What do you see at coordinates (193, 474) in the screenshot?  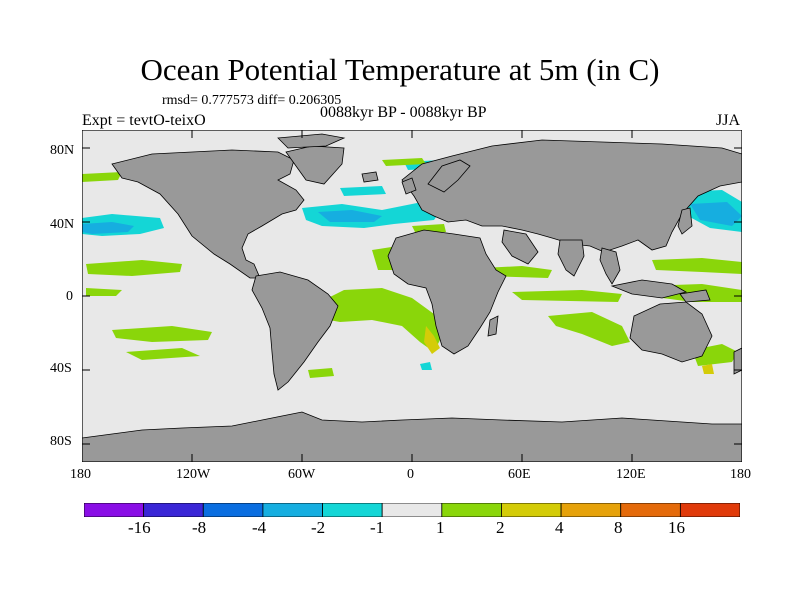 I see `lon-tick-label: 120W` at bounding box center [193, 474].